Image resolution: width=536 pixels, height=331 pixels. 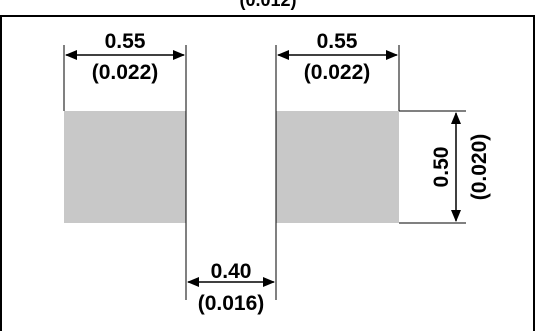 What do you see at coordinates (479, 167) in the screenshot?
I see `pad-height-in: (0.020)` at bounding box center [479, 167].